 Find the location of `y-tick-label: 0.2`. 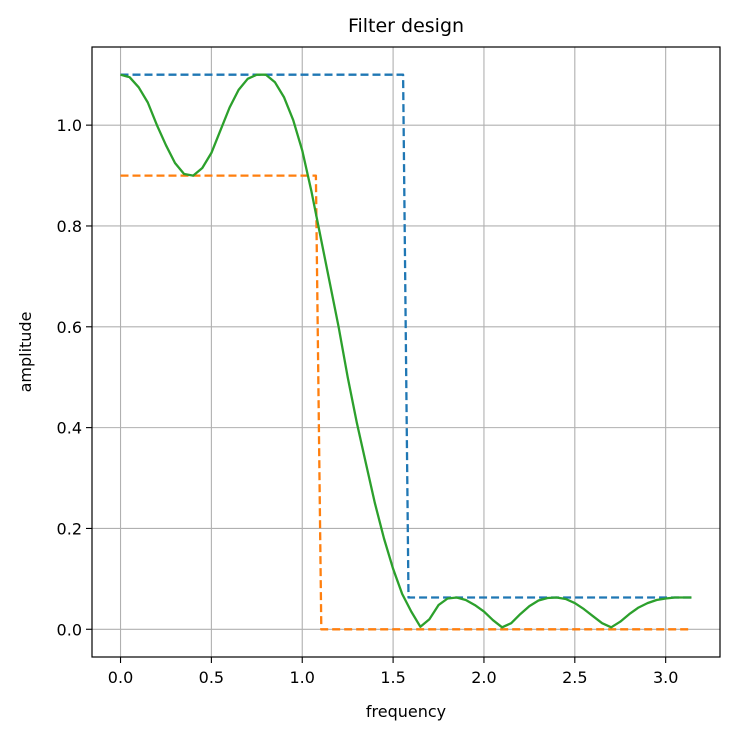

y-tick-label: 0.2 is located at coordinates (69, 528).